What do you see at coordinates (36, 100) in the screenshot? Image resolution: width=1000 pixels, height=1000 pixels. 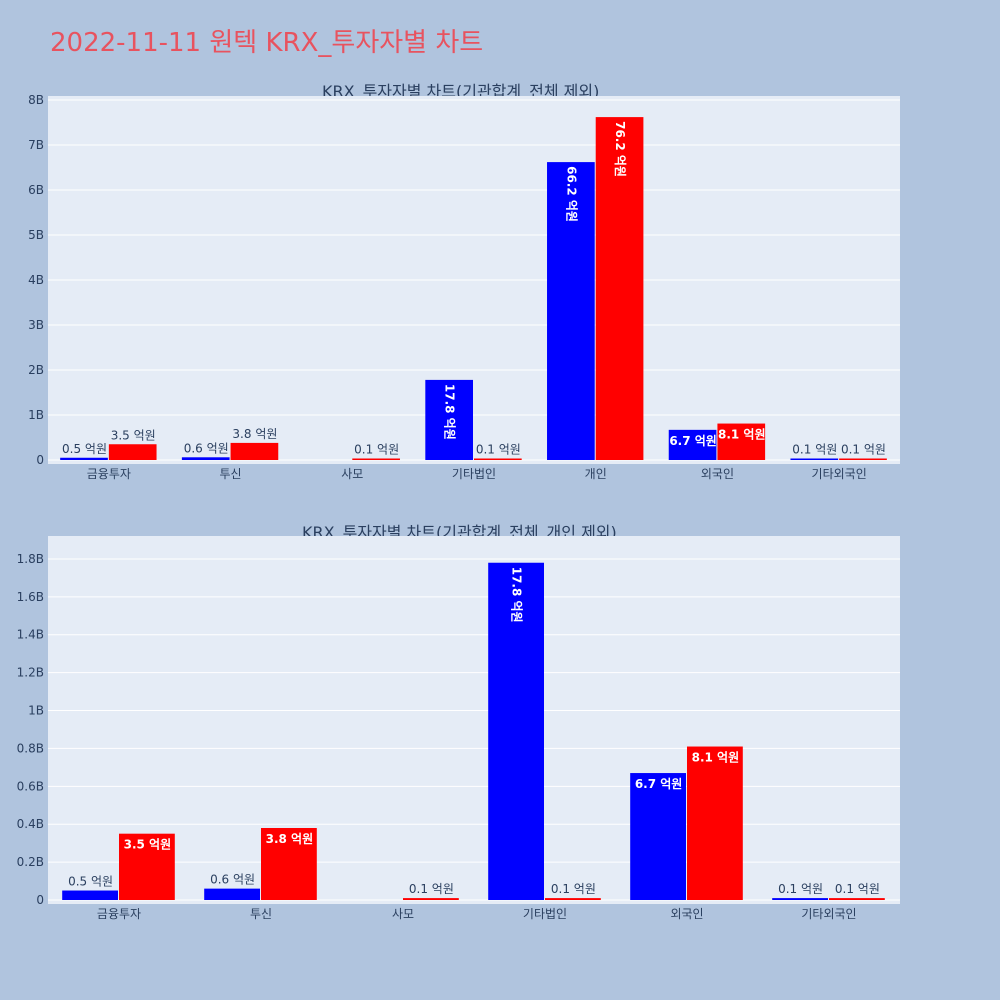 I see `y-tick-label: 8B` at bounding box center [36, 100].